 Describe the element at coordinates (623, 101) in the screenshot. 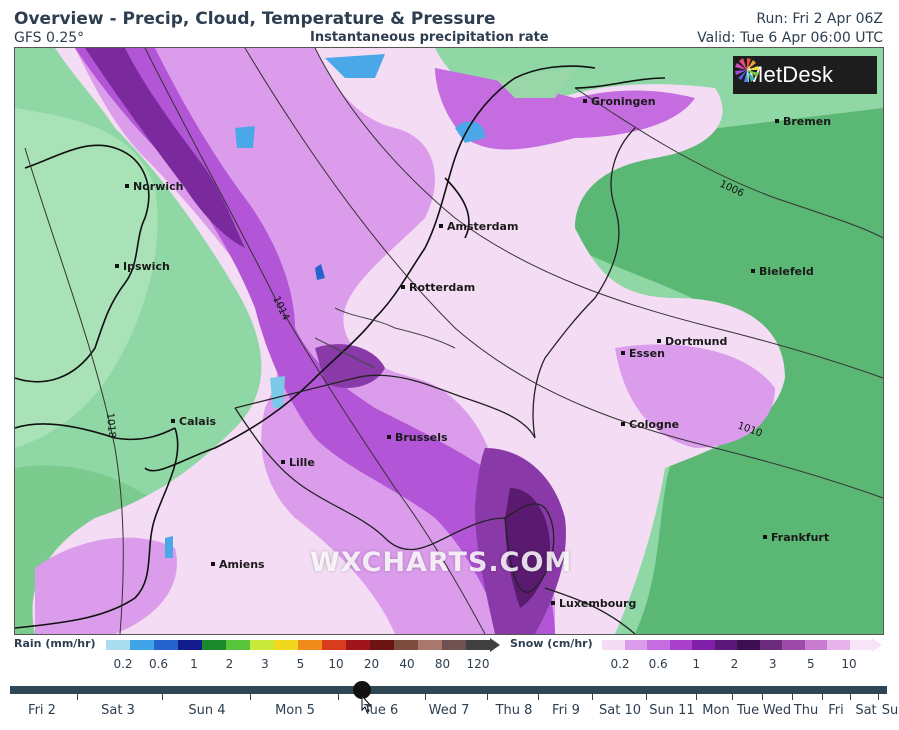

I see `city-name: Groningen` at that location.